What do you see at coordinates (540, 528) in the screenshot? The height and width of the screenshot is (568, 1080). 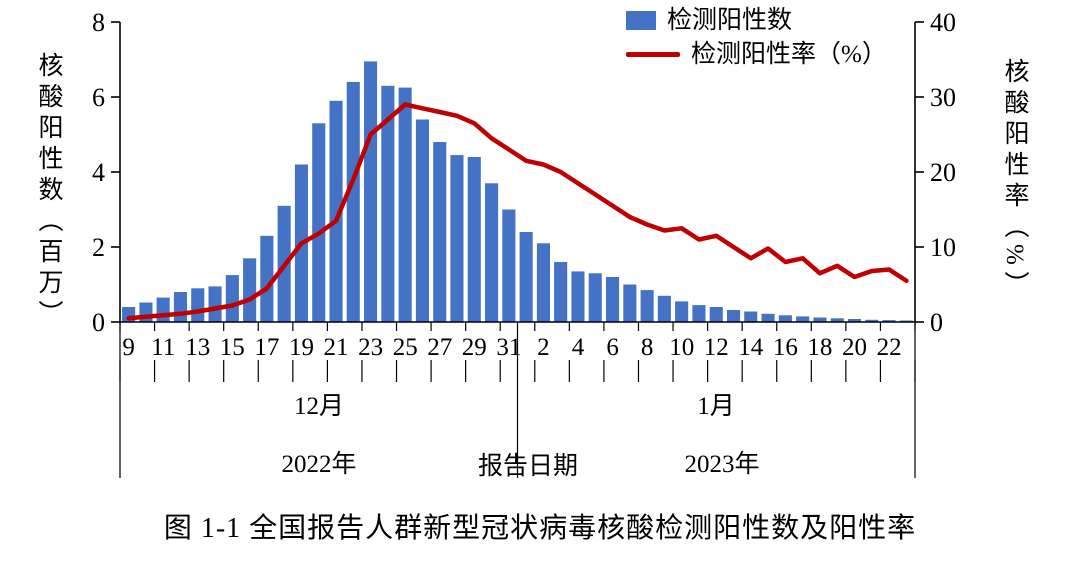 I see `figure-caption: 图 1-1 全国报告人群新型冠状病毒核酸检测阳性数及阳性率` at bounding box center [540, 528].